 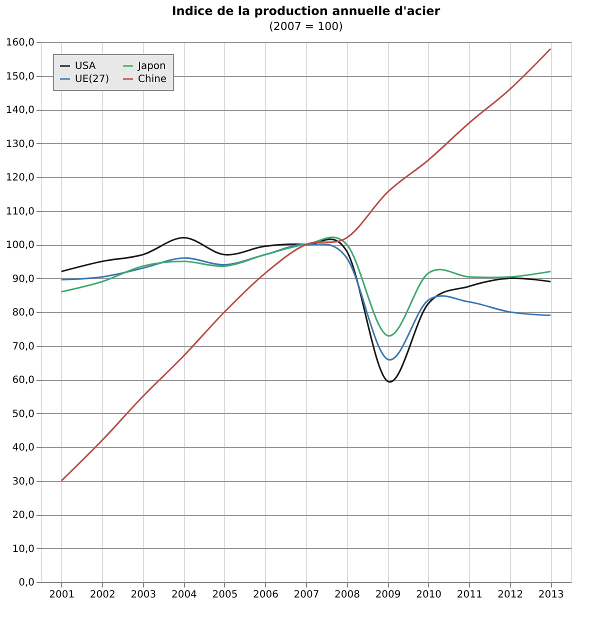 What do you see at coordinates (20, 178) in the screenshot?
I see `y-tick-label: 120,0` at bounding box center [20, 178].